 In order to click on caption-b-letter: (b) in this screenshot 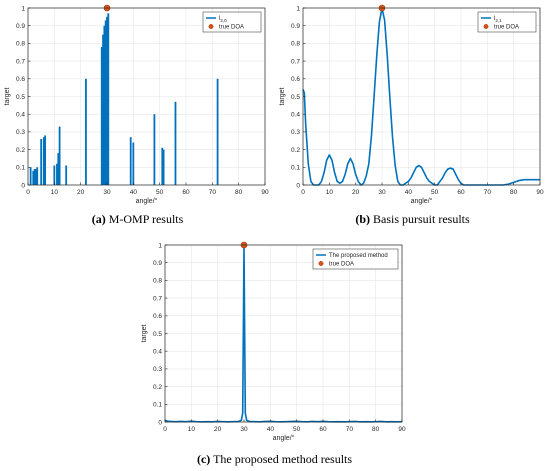, I will do `click(362, 219)`.